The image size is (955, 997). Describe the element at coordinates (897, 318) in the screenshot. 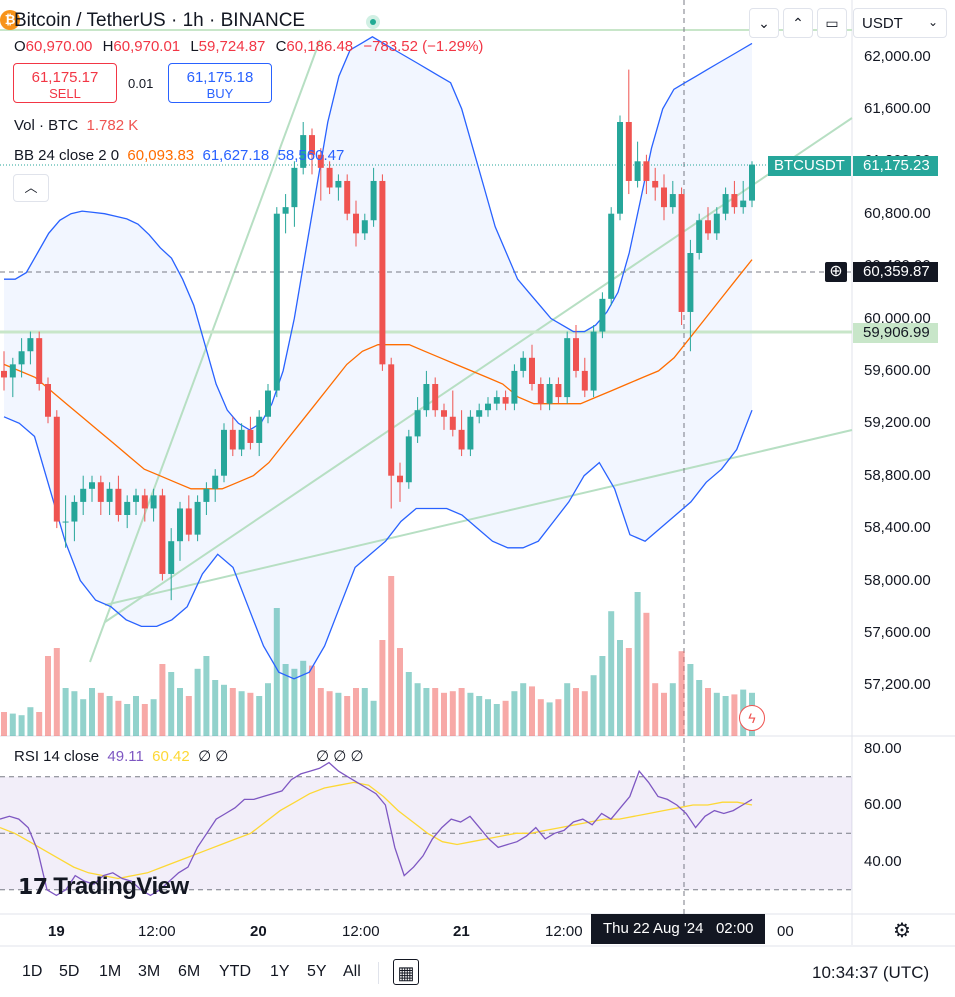

I see `price-tick-label: 60,000.00` at that location.